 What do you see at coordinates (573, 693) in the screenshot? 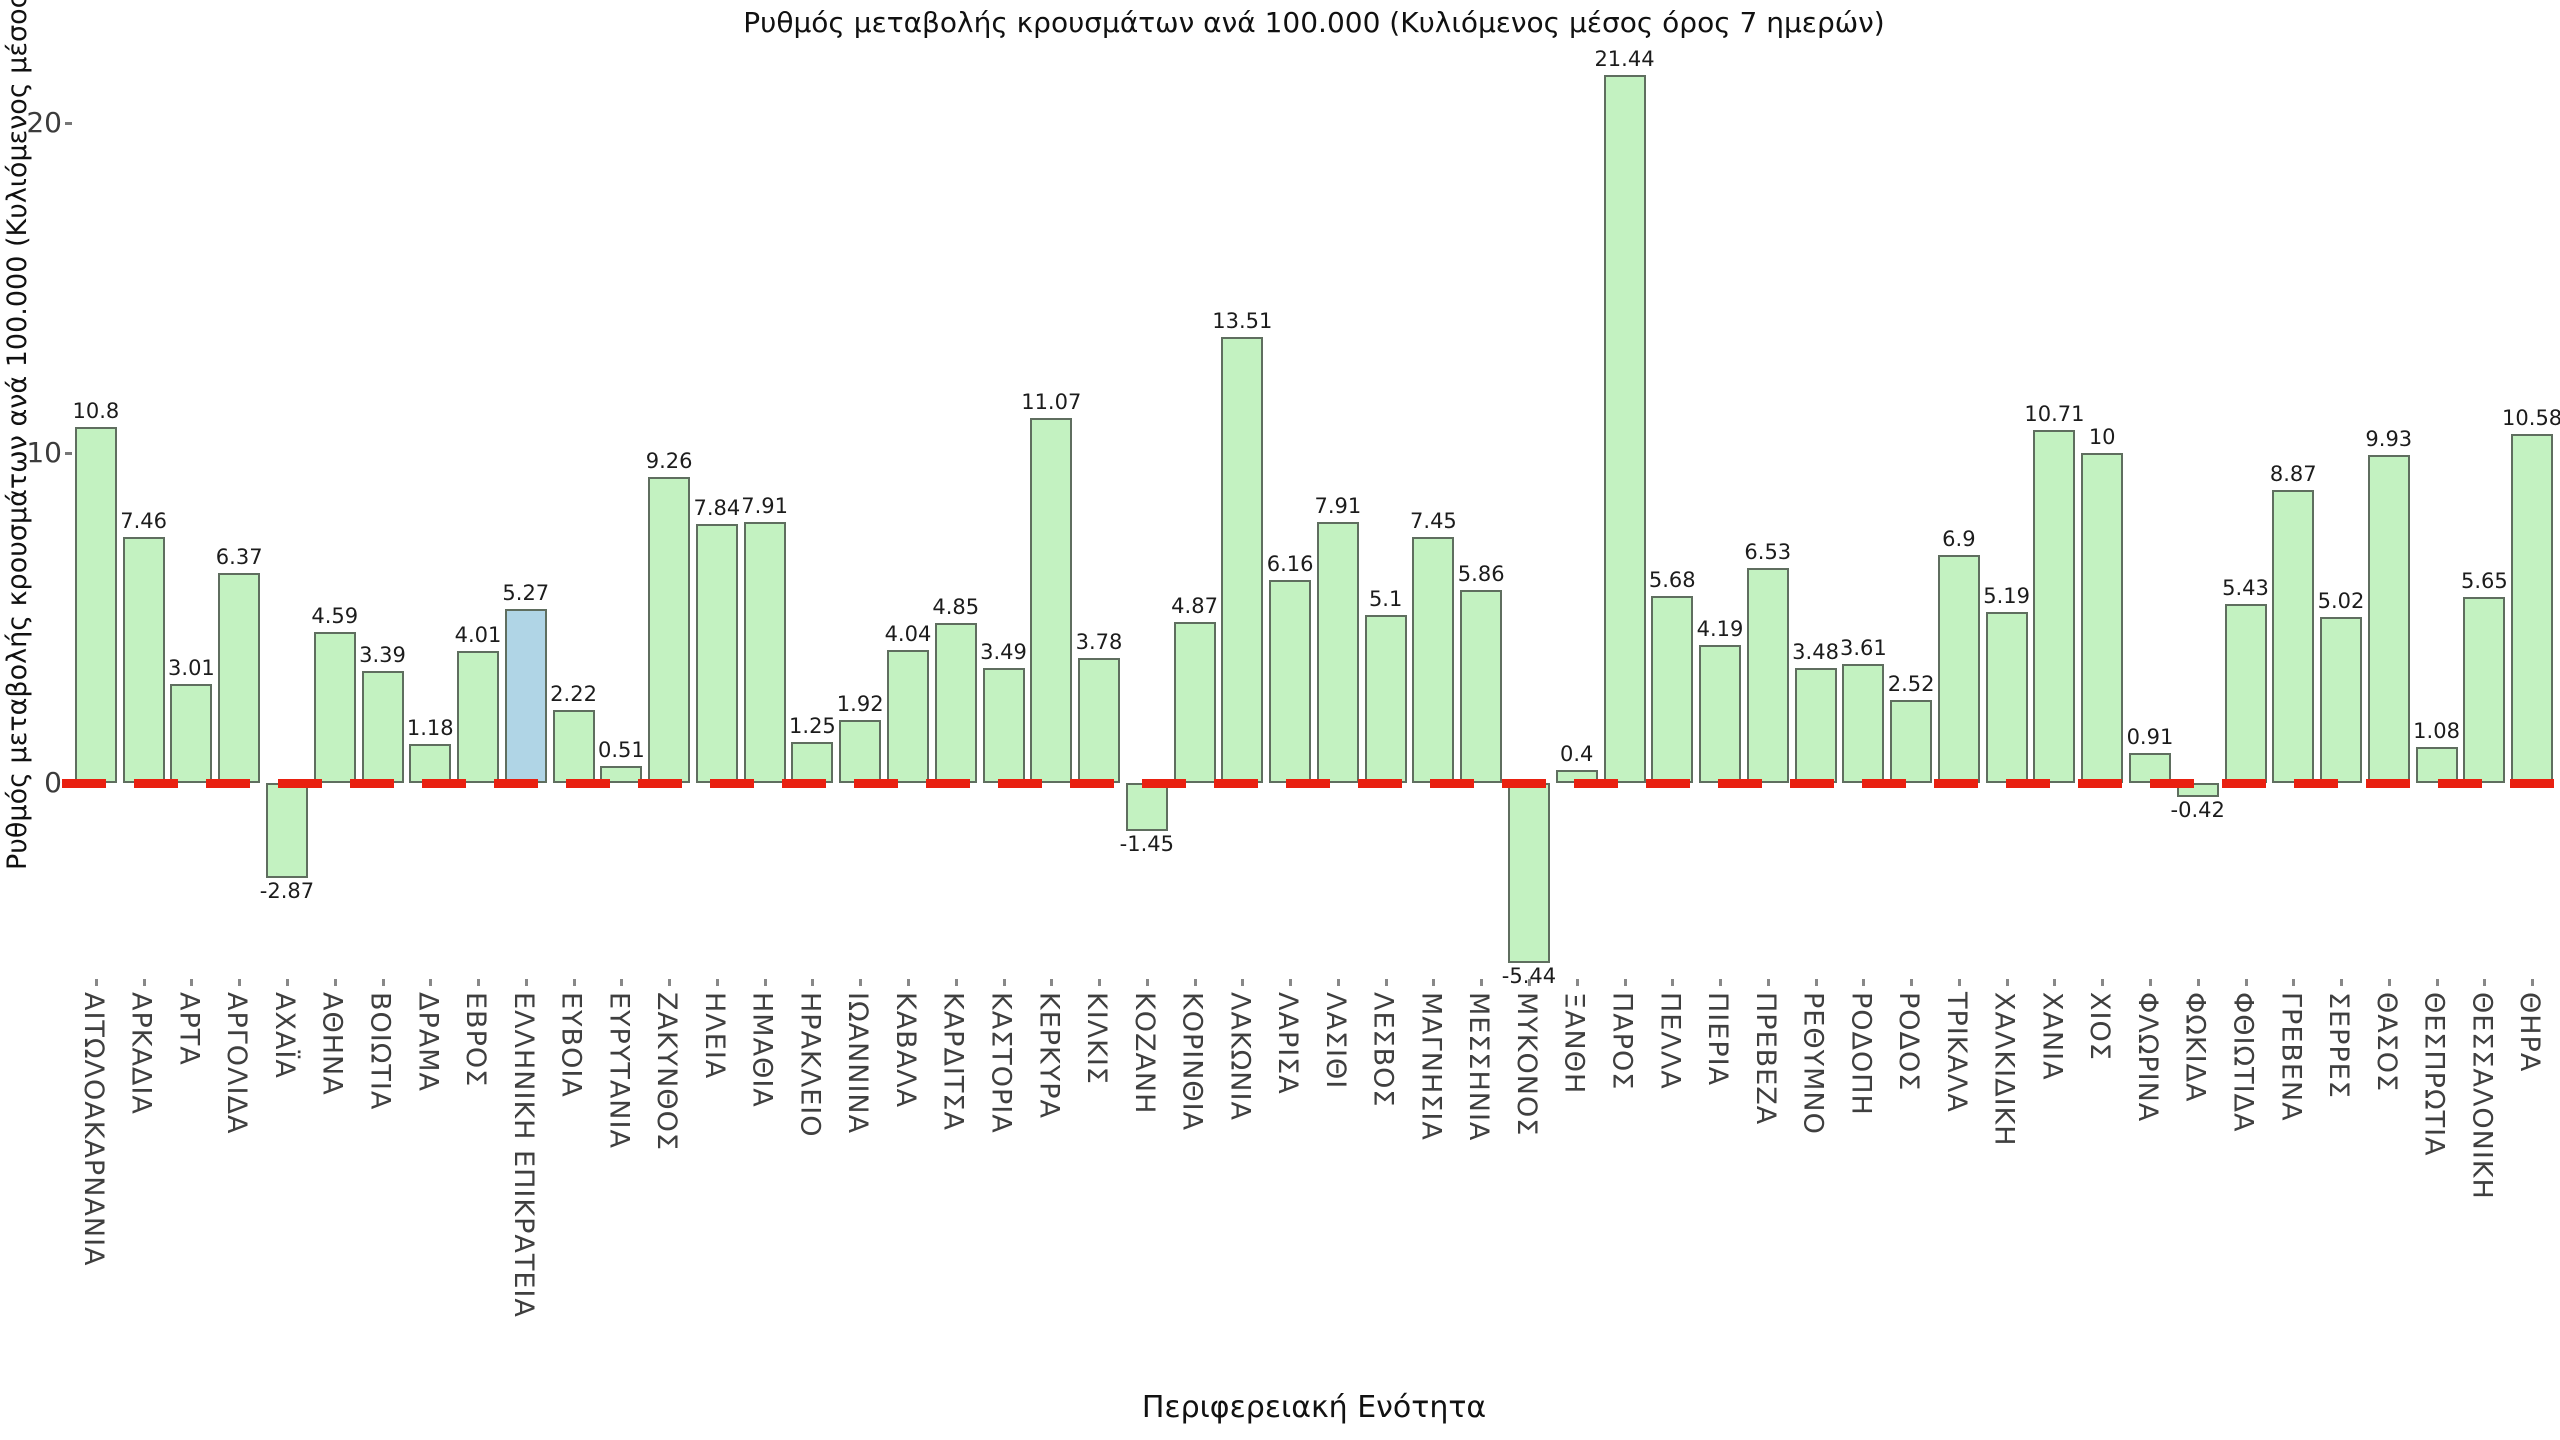
I see `bar-value-label: 2.22` at bounding box center [573, 693].